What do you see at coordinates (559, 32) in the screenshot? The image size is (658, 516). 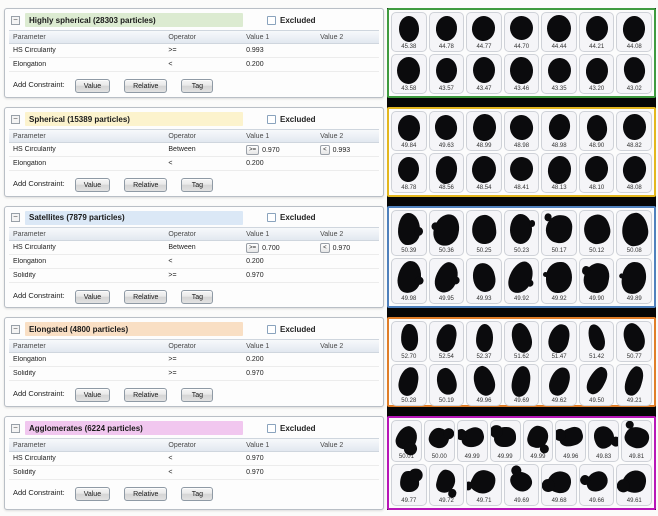 I see `particle-thumbnail: 44.44` at bounding box center [559, 32].